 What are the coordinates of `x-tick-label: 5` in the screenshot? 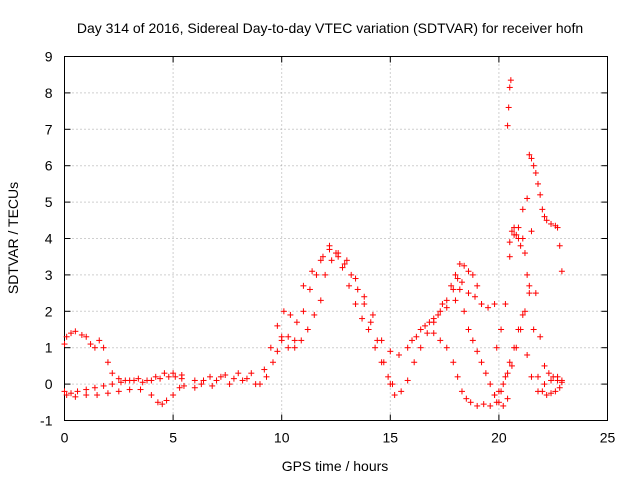 It's located at (173, 438).